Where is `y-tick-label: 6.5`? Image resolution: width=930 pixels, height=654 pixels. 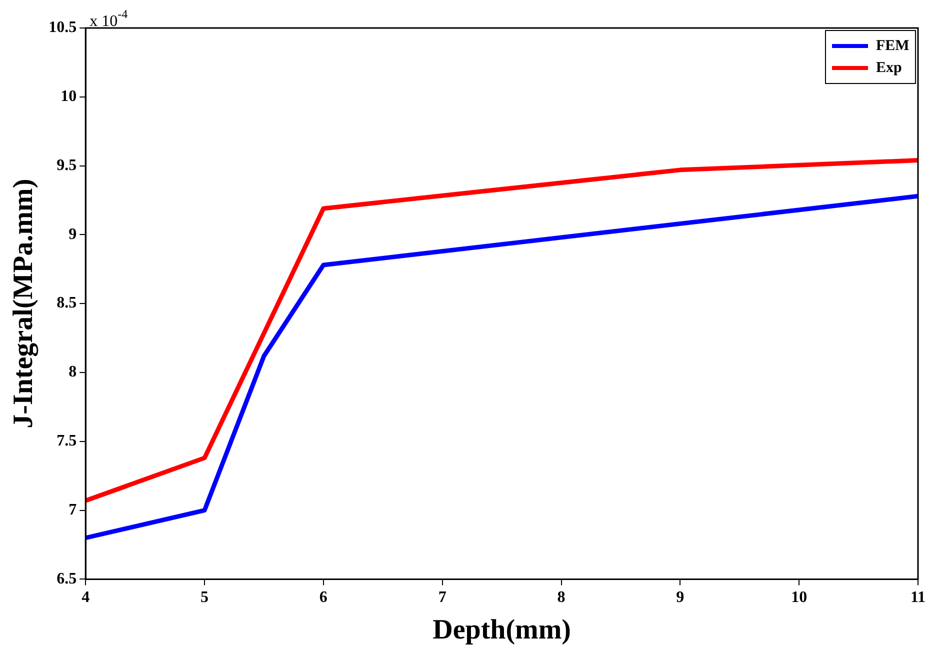
y-tick-label: 6.5 is located at coordinates (66, 579).